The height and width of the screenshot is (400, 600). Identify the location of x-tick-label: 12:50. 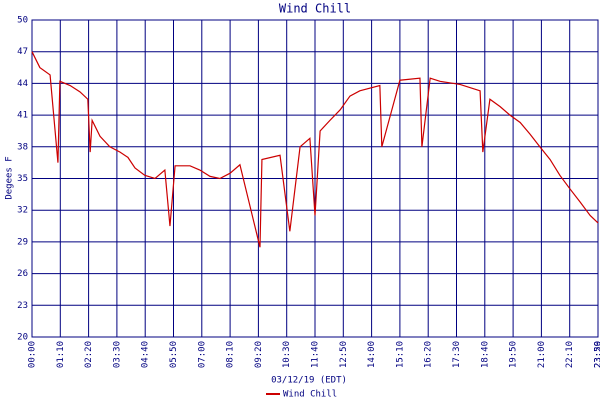
(344, 354).